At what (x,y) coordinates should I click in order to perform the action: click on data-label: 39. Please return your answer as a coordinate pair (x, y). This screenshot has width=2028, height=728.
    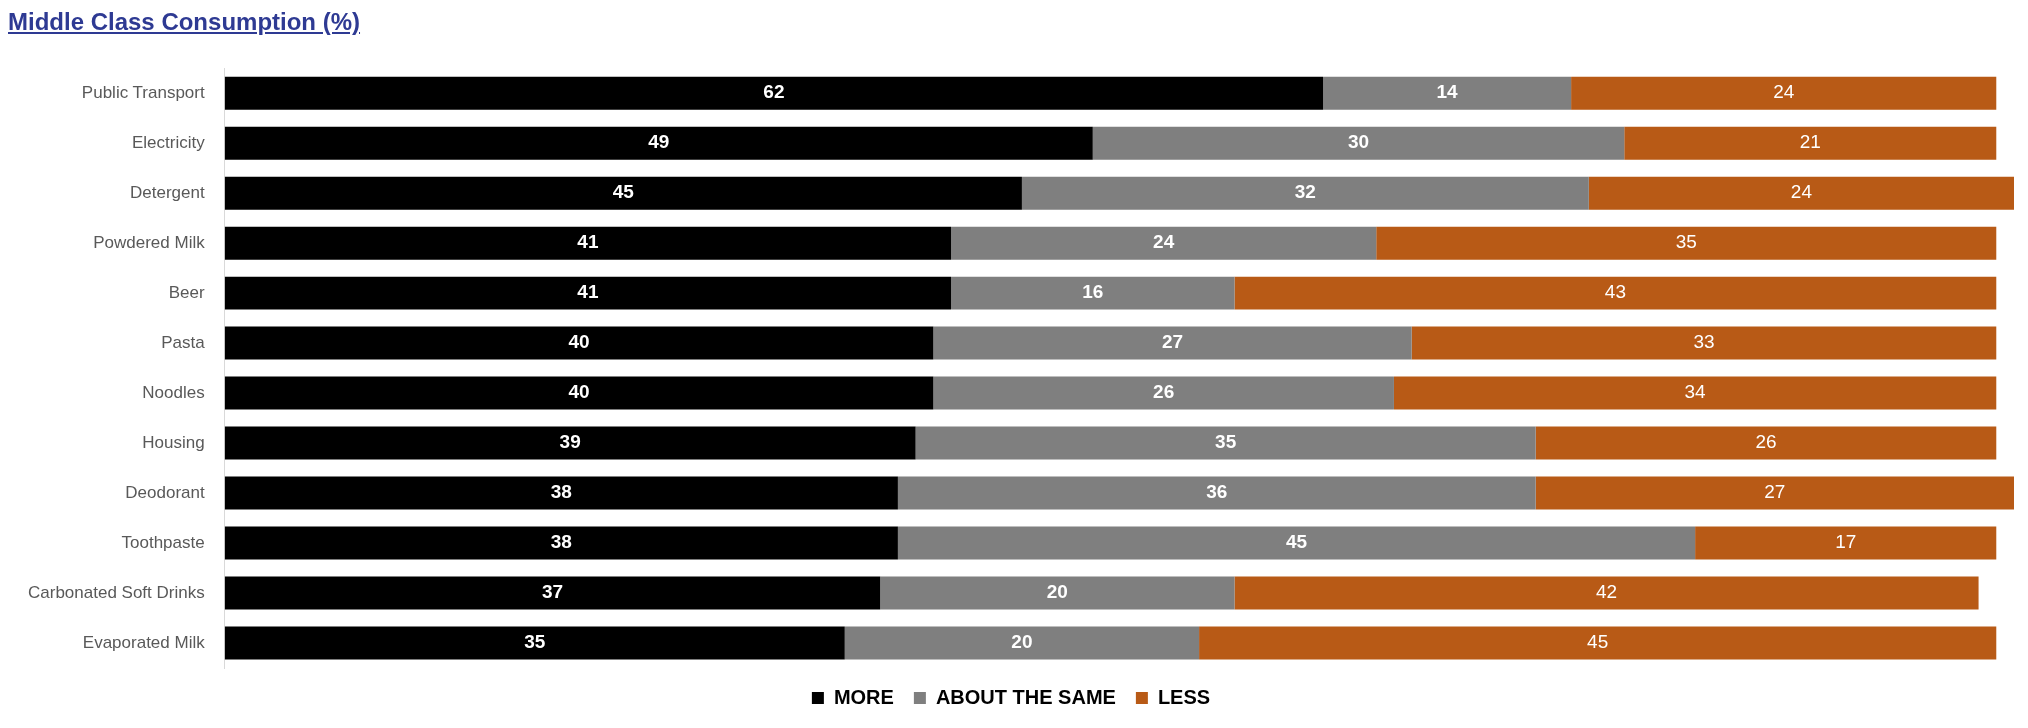
    Looking at the image, I should click on (570, 442).